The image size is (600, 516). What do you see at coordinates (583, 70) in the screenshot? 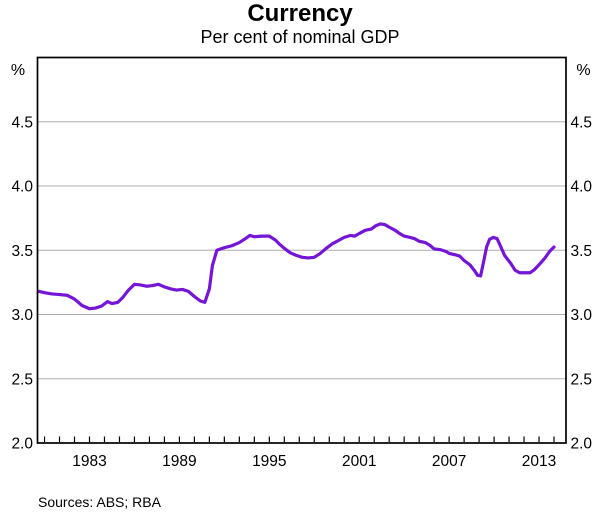
I see `y-axis-unit-right: %` at bounding box center [583, 70].